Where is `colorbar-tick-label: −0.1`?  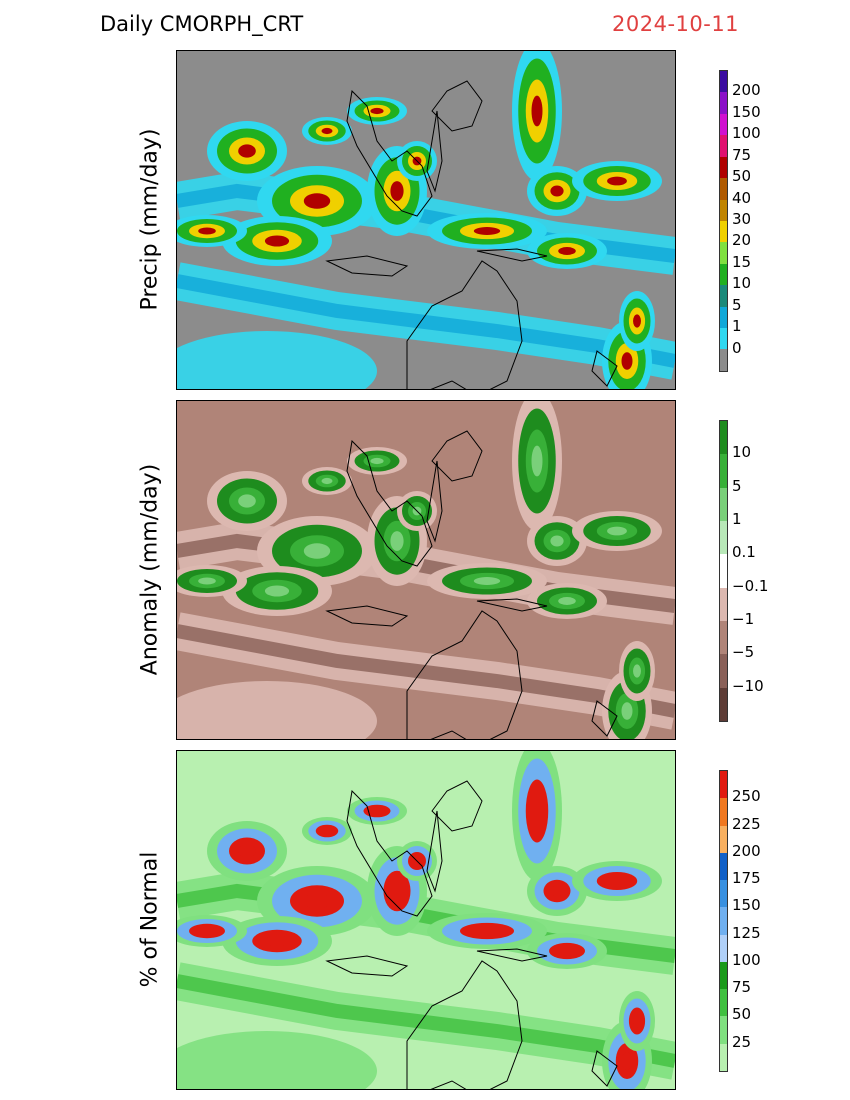 colorbar-tick-label: −0.1 is located at coordinates (750, 585).